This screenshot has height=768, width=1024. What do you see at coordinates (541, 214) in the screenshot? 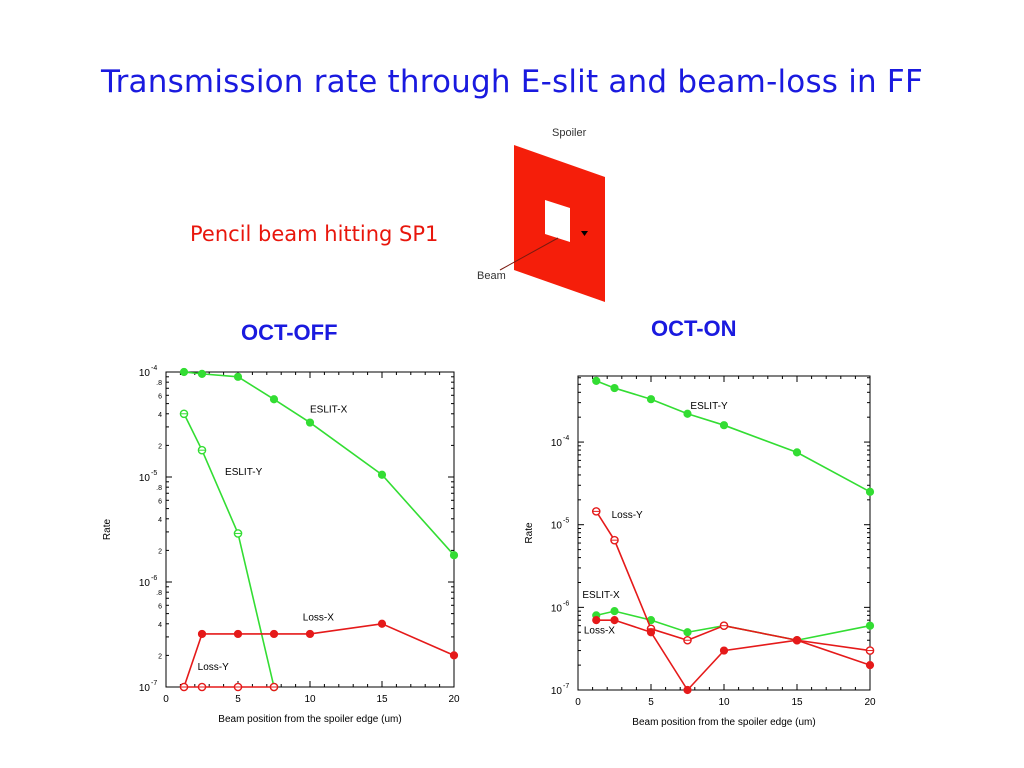
I see `spoiler-diagram: Spoiler Beam` at bounding box center [541, 214].